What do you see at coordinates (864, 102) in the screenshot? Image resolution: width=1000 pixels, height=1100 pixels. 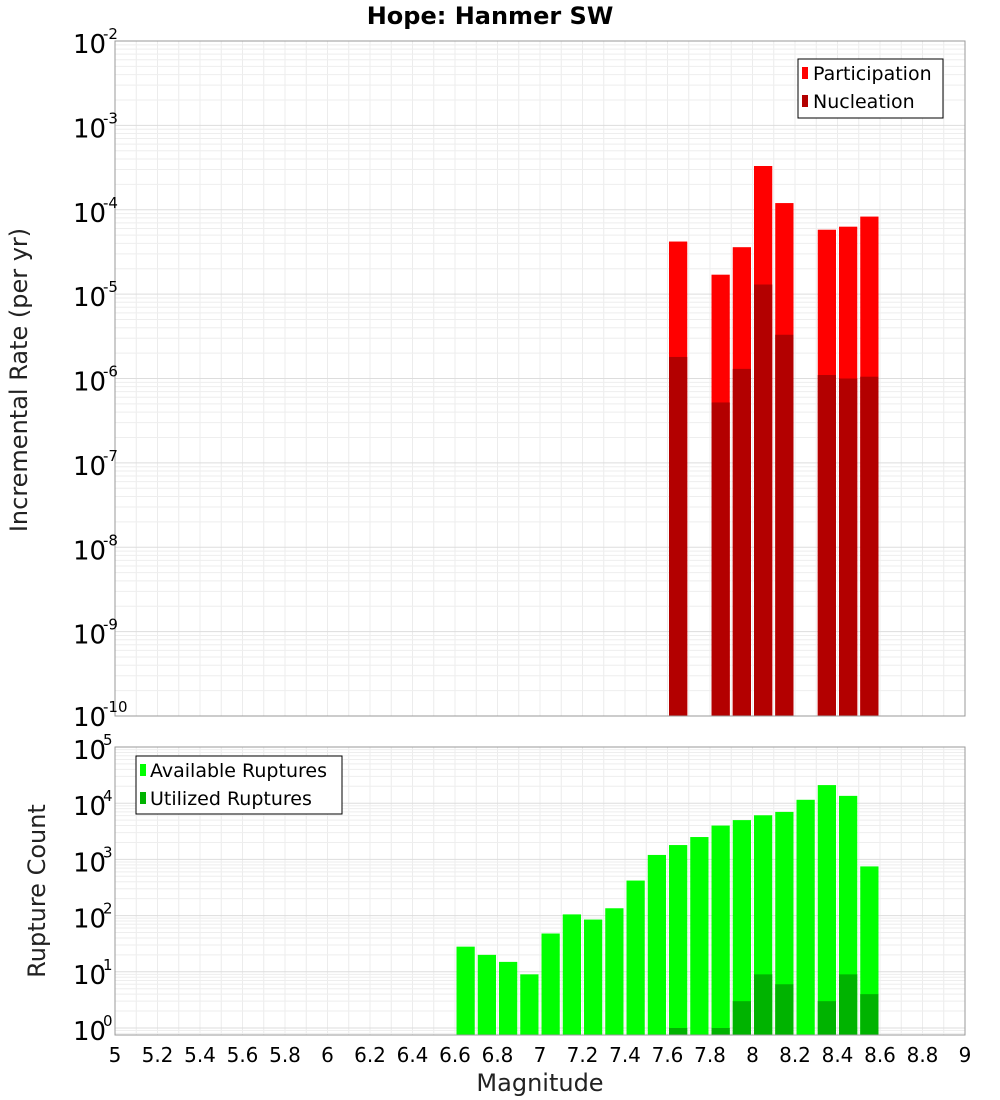 I see `legend-label-nucleation: Nucleation` at bounding box center [864, 102].